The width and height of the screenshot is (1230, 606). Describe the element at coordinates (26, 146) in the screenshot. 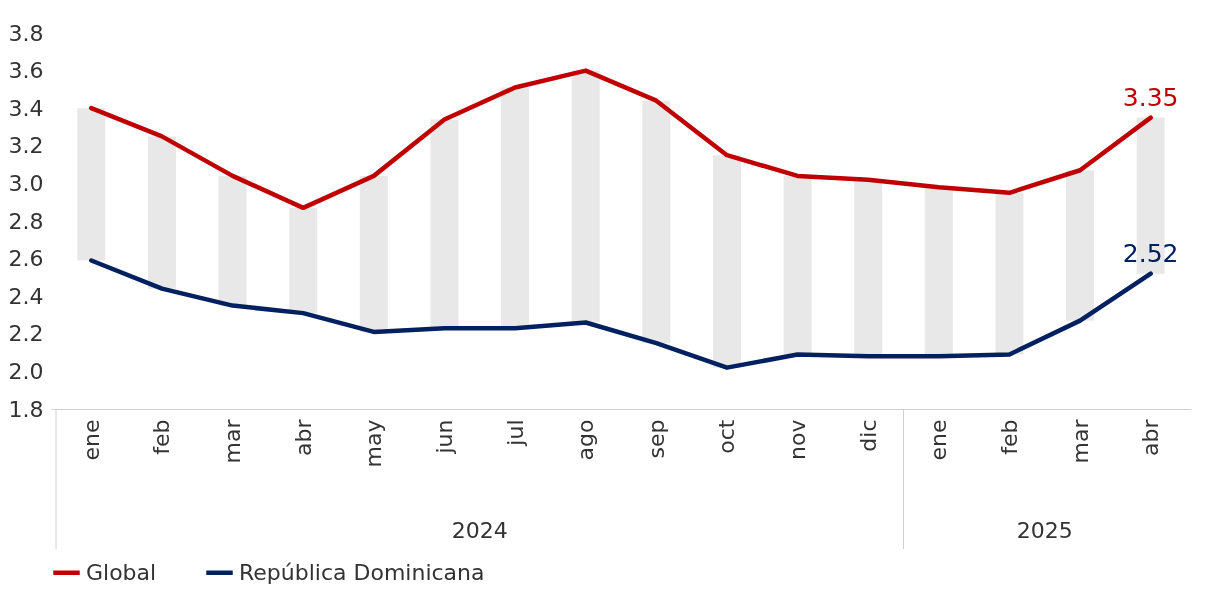

I see `y-tick-label: 3.2` at that location.